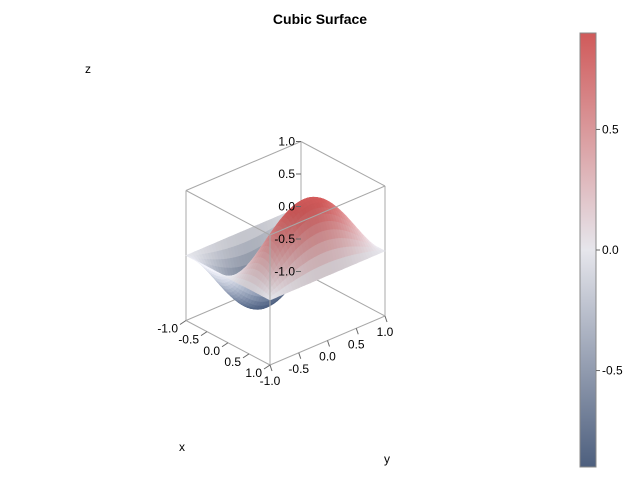 This screenshot has height=480, width=640. What do you see at coordinates (88, 69) in the screenshot?
I see `z-axis-label: z` at bounding box center [88, 69].